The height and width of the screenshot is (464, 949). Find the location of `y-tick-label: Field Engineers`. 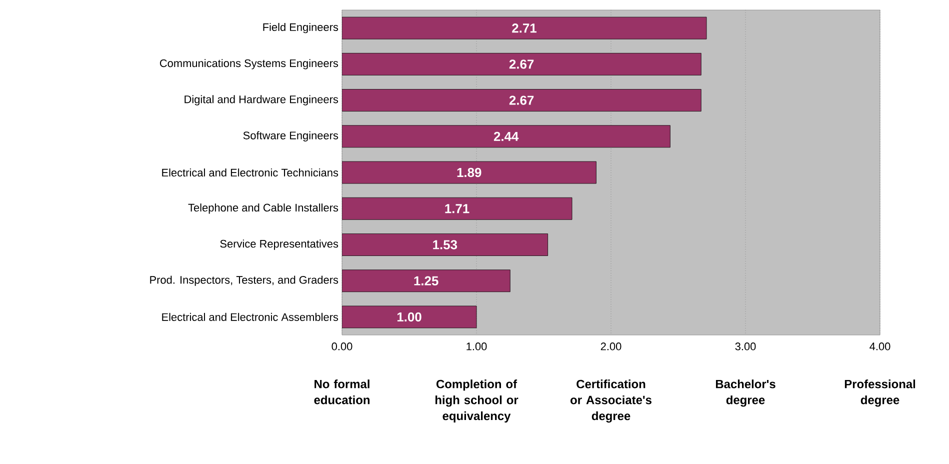

y-tick-label: Field Engineers is located at coordinates (300, 28).